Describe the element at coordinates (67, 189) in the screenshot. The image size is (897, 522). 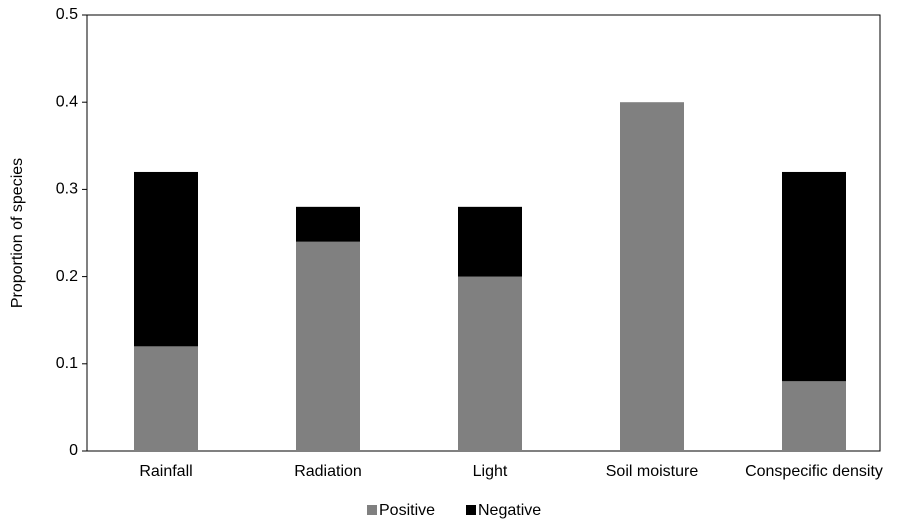
I see `y-tick-label: 0.3` at that location.